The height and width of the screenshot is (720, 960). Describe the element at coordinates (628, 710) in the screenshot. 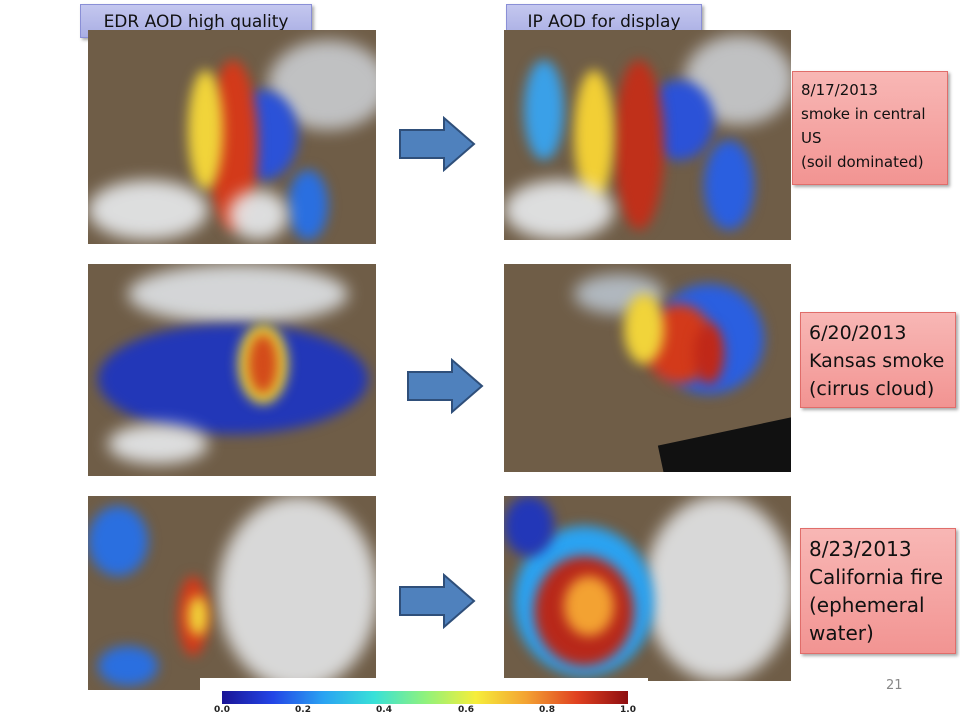

I see `colorbar-tick: 1.0` at that location.